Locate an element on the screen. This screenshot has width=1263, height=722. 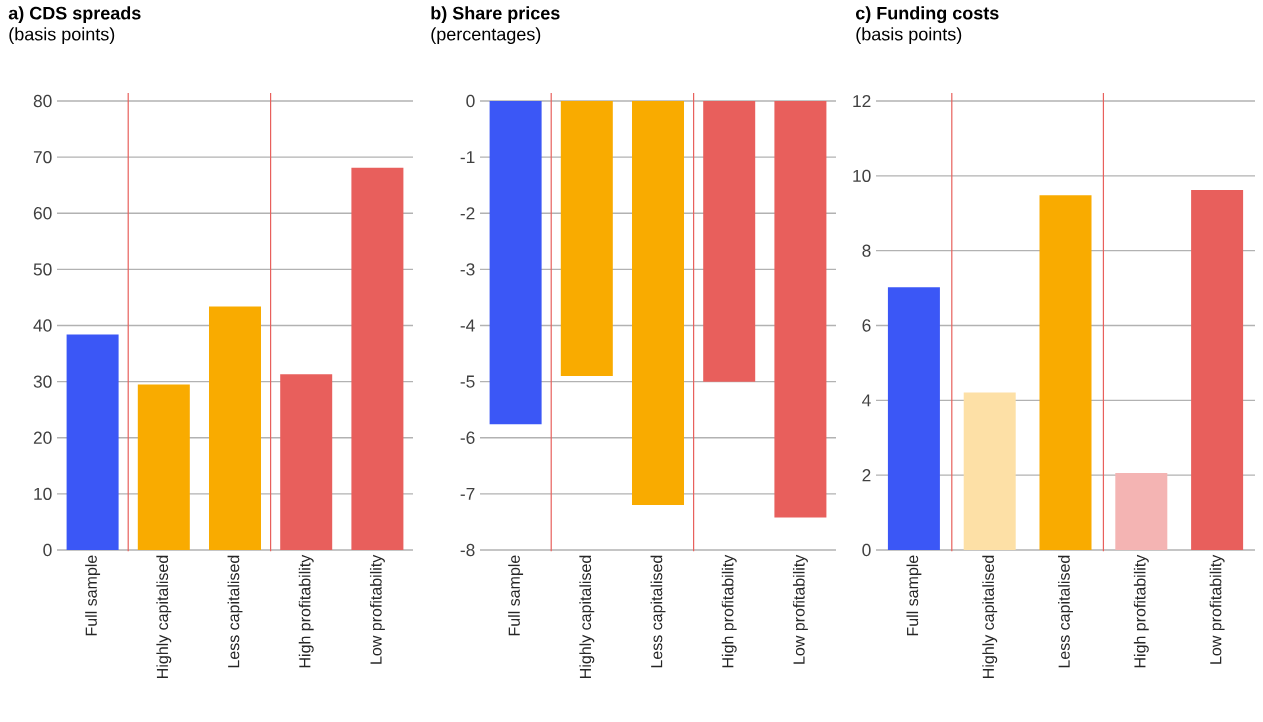
y-tick-label: 4 is located at coordinates (866, 400).